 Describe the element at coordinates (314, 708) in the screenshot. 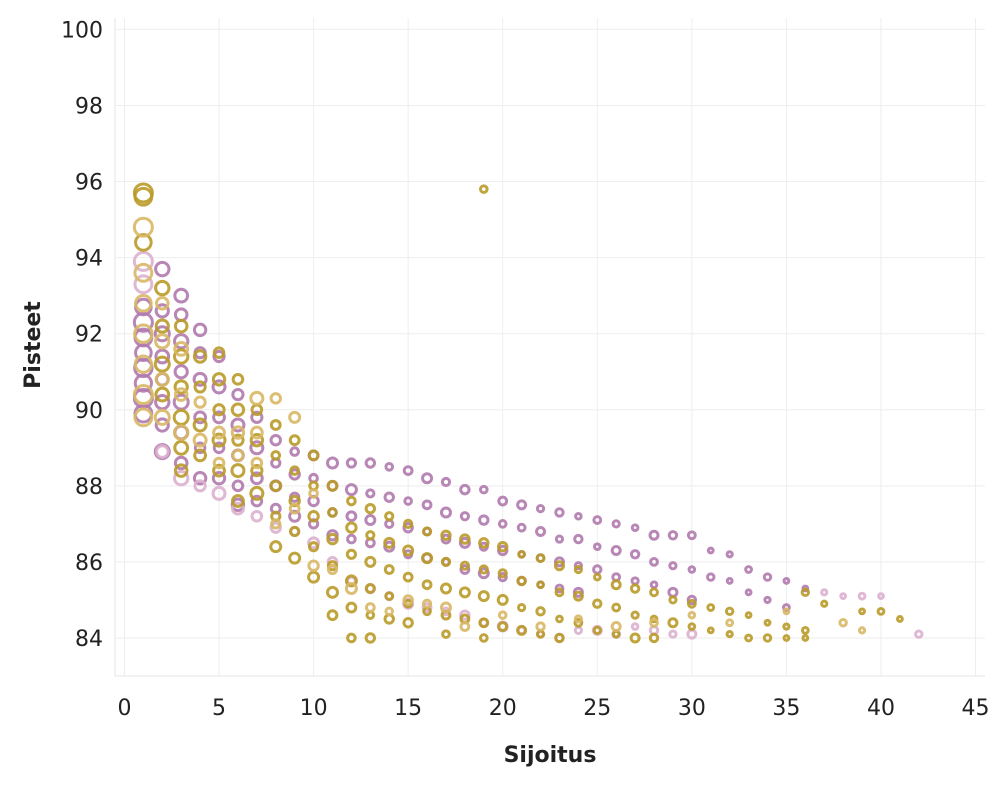

I see `x-tick-label: 10` at that location.